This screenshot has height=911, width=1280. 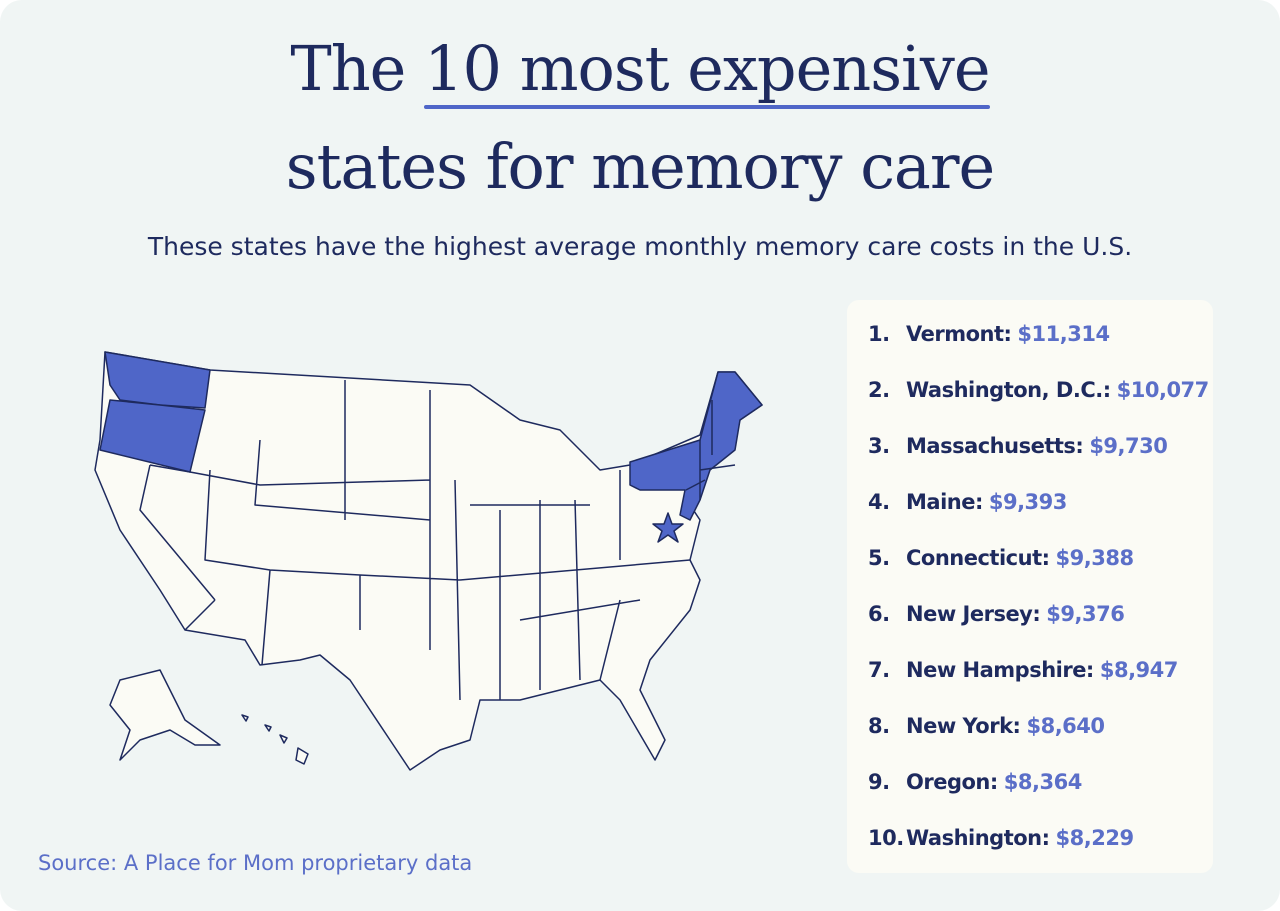 What do you see at coordinates (963, 726) in the screenshot?
I see `state-name: New York:` at bounding box center [963, 726].